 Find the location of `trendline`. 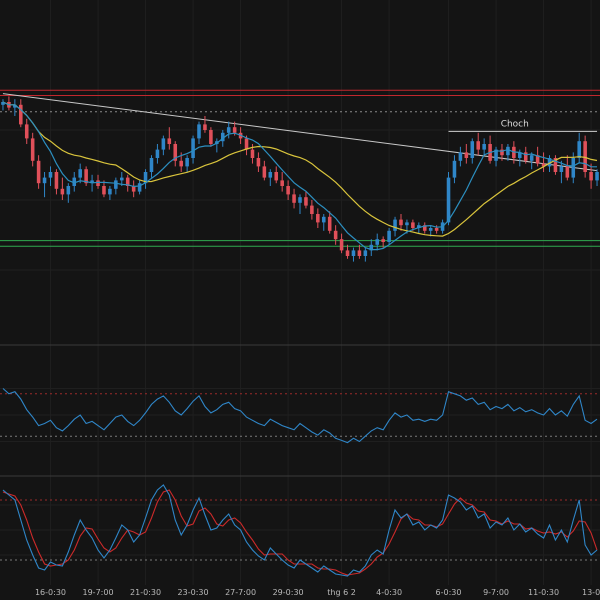

trendline is located at coordinates (300, 132).